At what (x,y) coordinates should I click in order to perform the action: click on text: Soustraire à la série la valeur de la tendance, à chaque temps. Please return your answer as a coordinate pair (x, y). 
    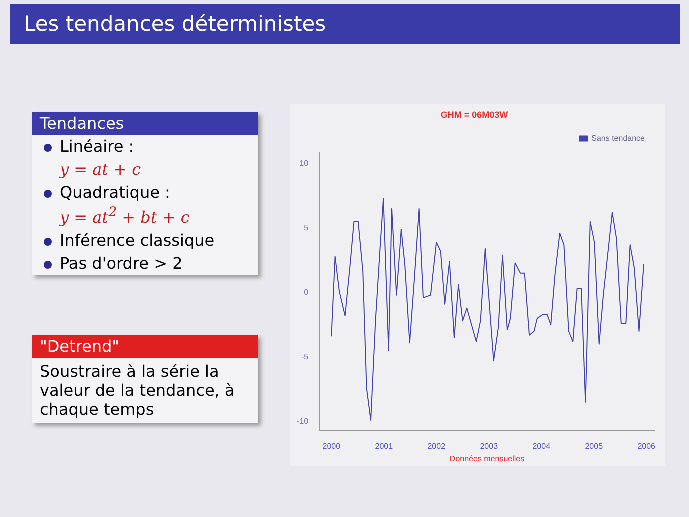
    Looking at the image, I should click on (137, 391).